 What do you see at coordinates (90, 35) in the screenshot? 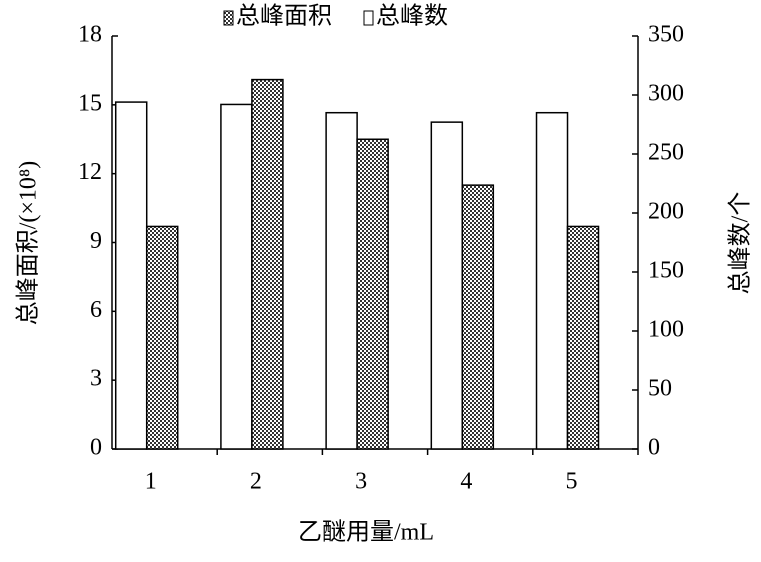
I see `y-tick-label: 18` at bounding box center [90, 35].